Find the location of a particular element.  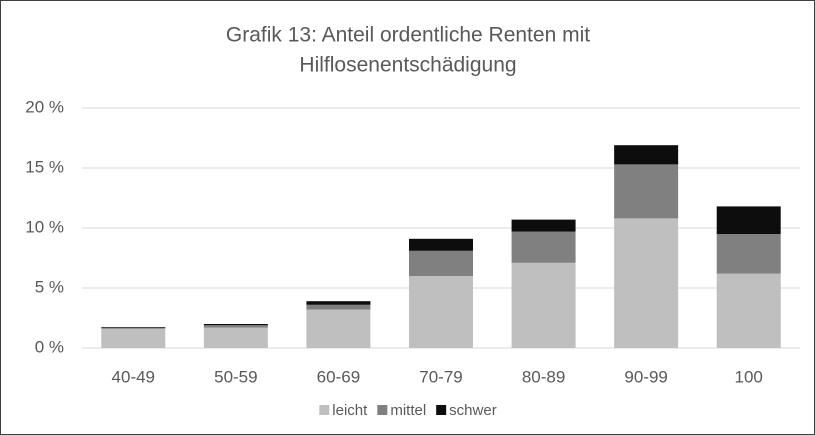

legend-label: schwer is located at coordinates (473, 410).